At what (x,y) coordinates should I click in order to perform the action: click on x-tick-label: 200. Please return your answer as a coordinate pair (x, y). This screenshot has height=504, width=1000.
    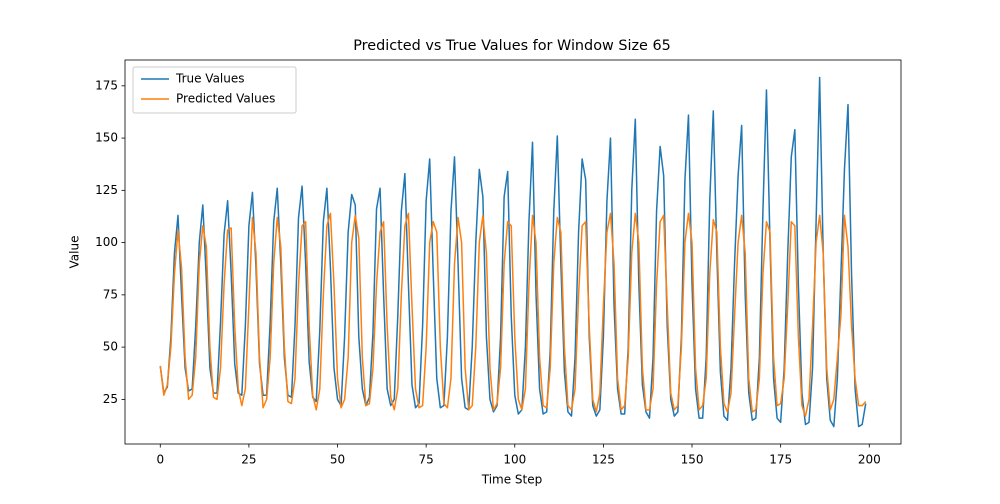
    Looking at the image, I should click on (869, 460).